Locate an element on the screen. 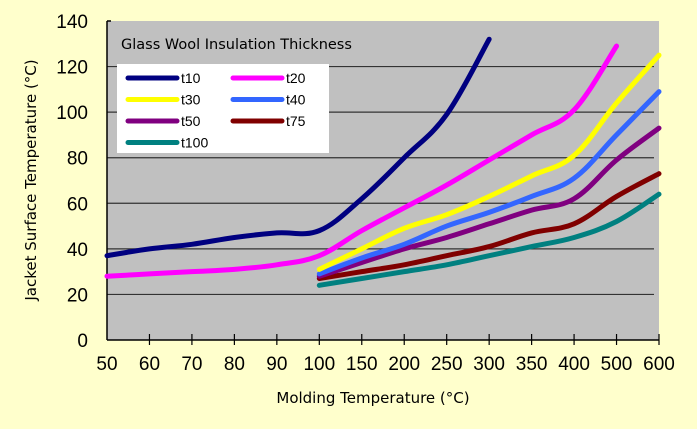 Image resolution: width=697 pixels, height=429 pixels. y-axis-title: Jacket Surface Temperature (°C) is located at coordinates (31, 180).